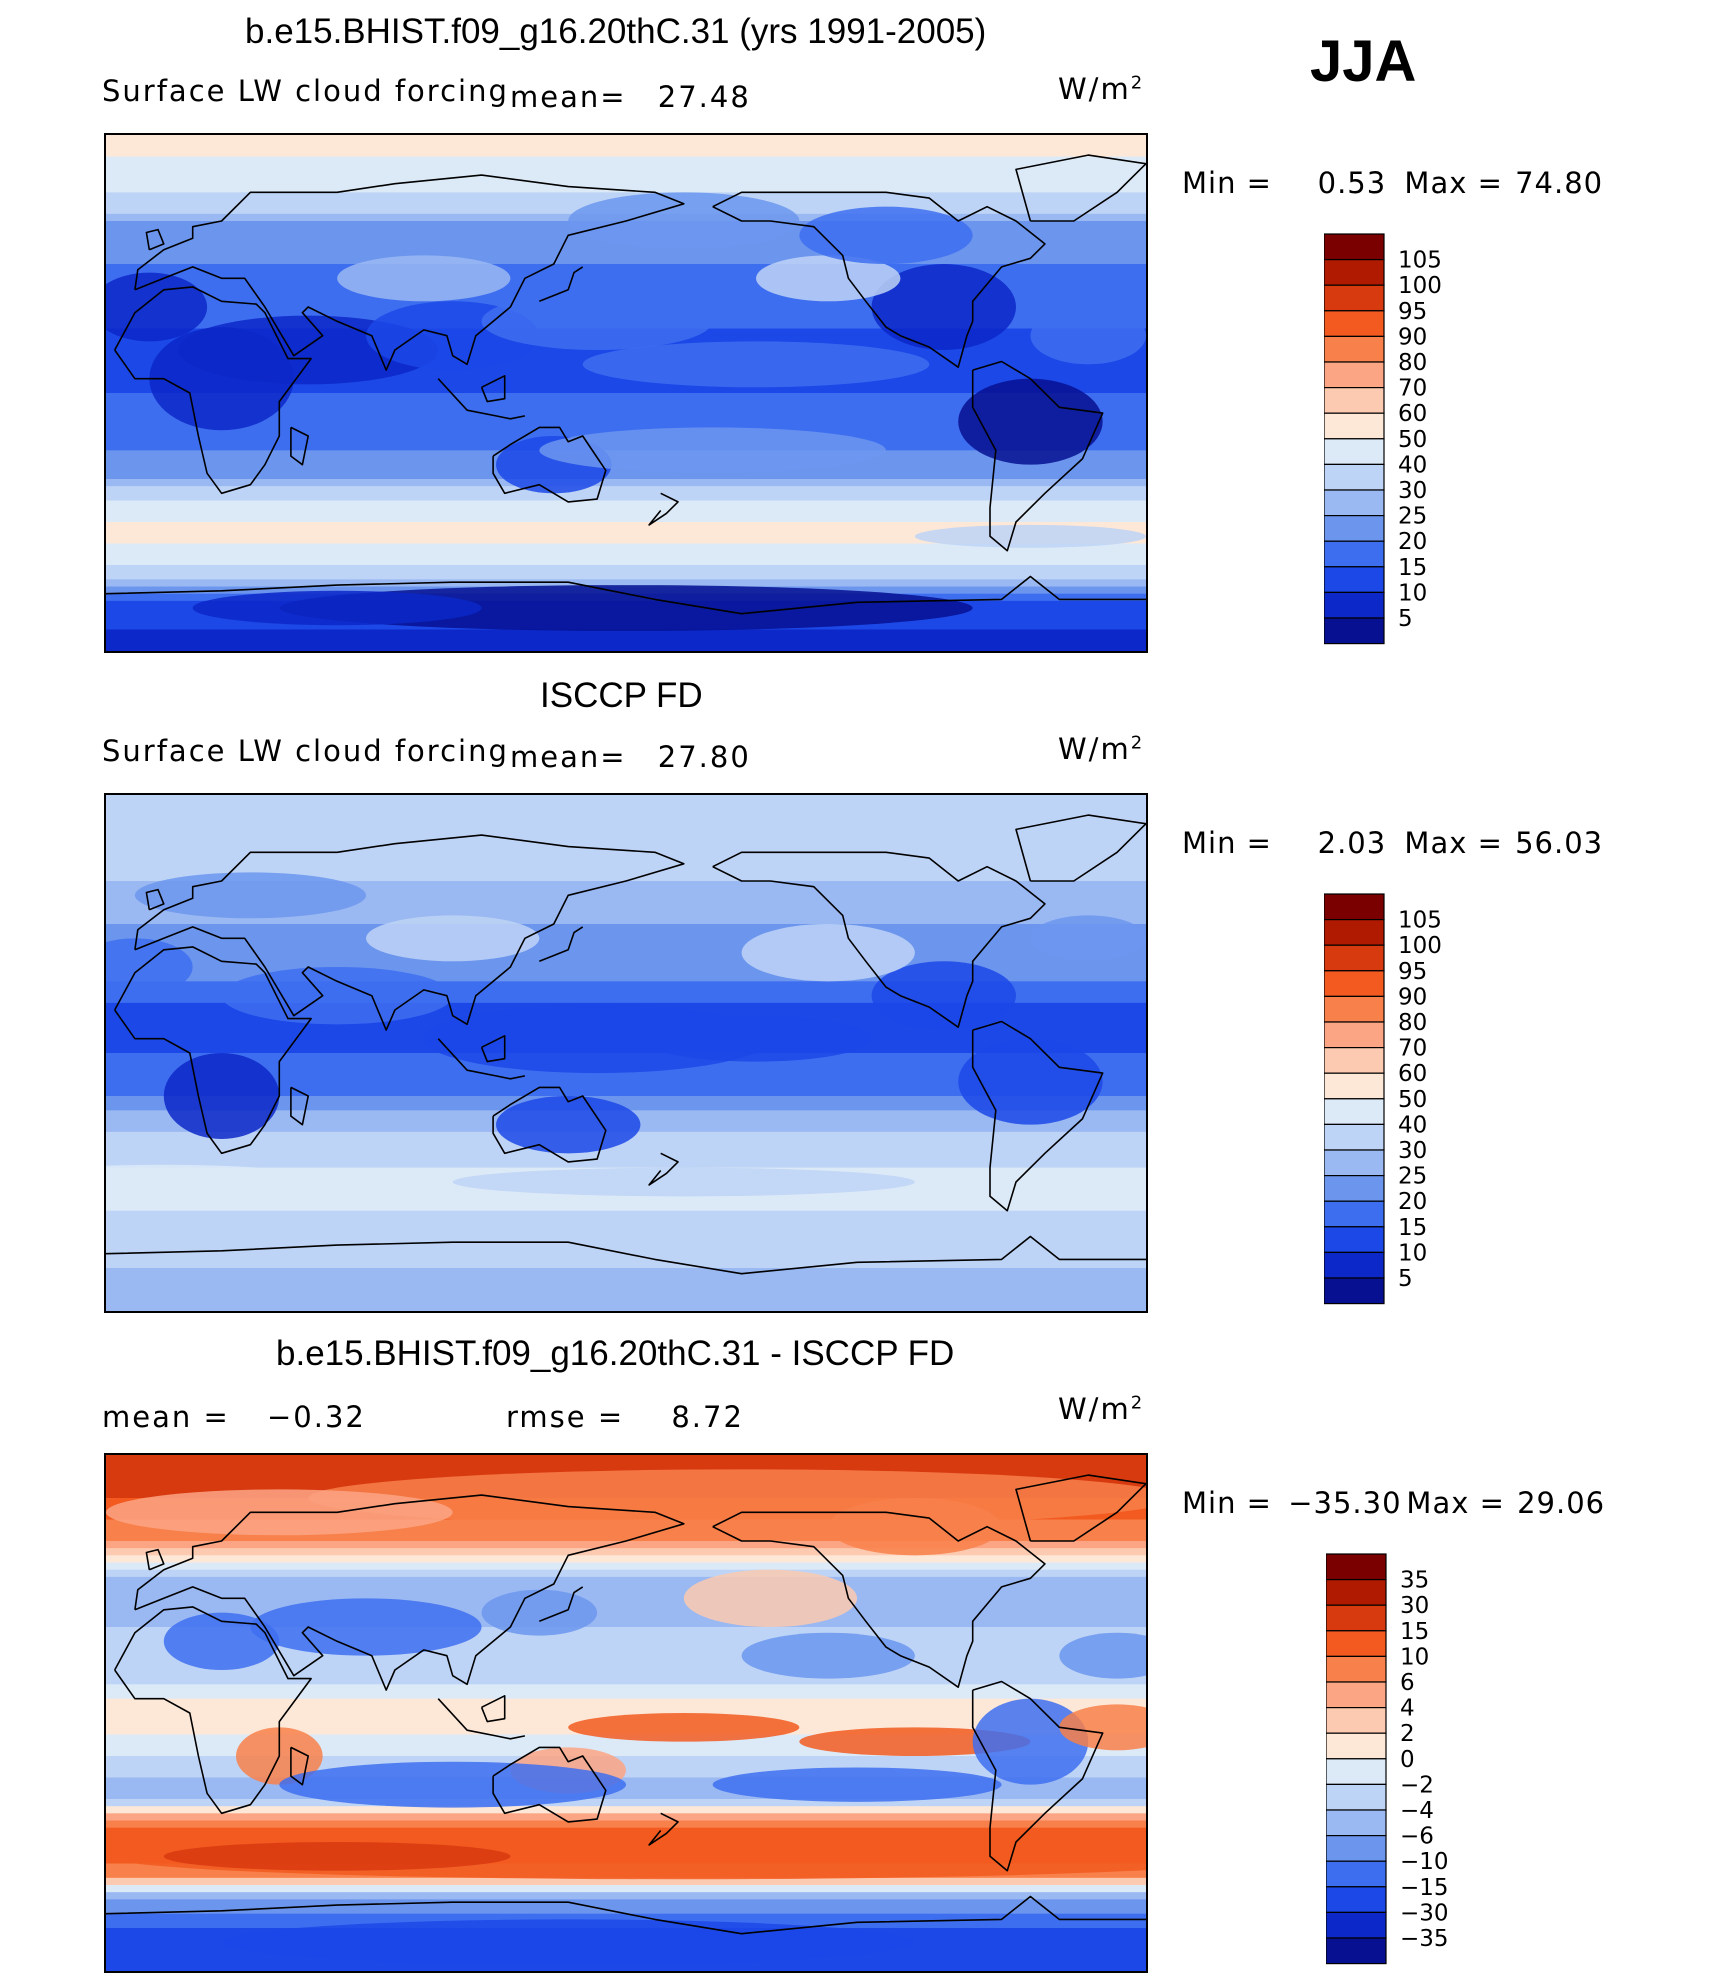 This screenshot has width=1710, height=1979. I want to click on panel2-mean: mean= 27.80, so click(630, 757).